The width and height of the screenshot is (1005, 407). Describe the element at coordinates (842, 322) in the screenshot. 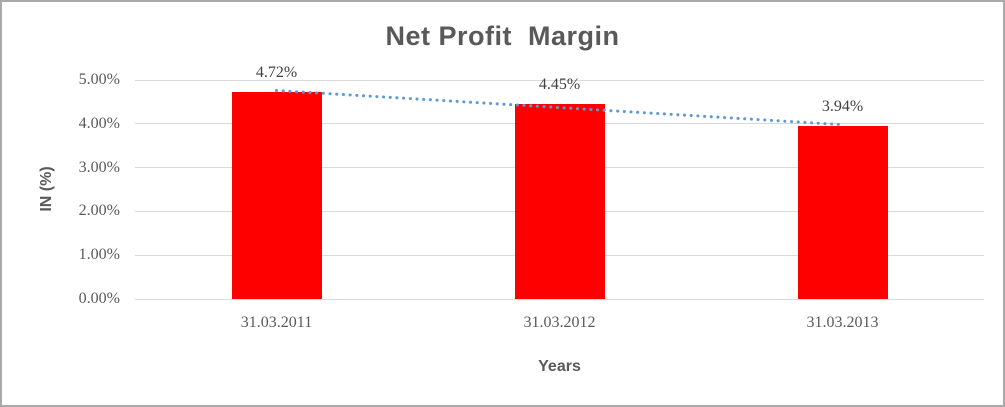

I see `category-label: 31.03.2013` at that location.